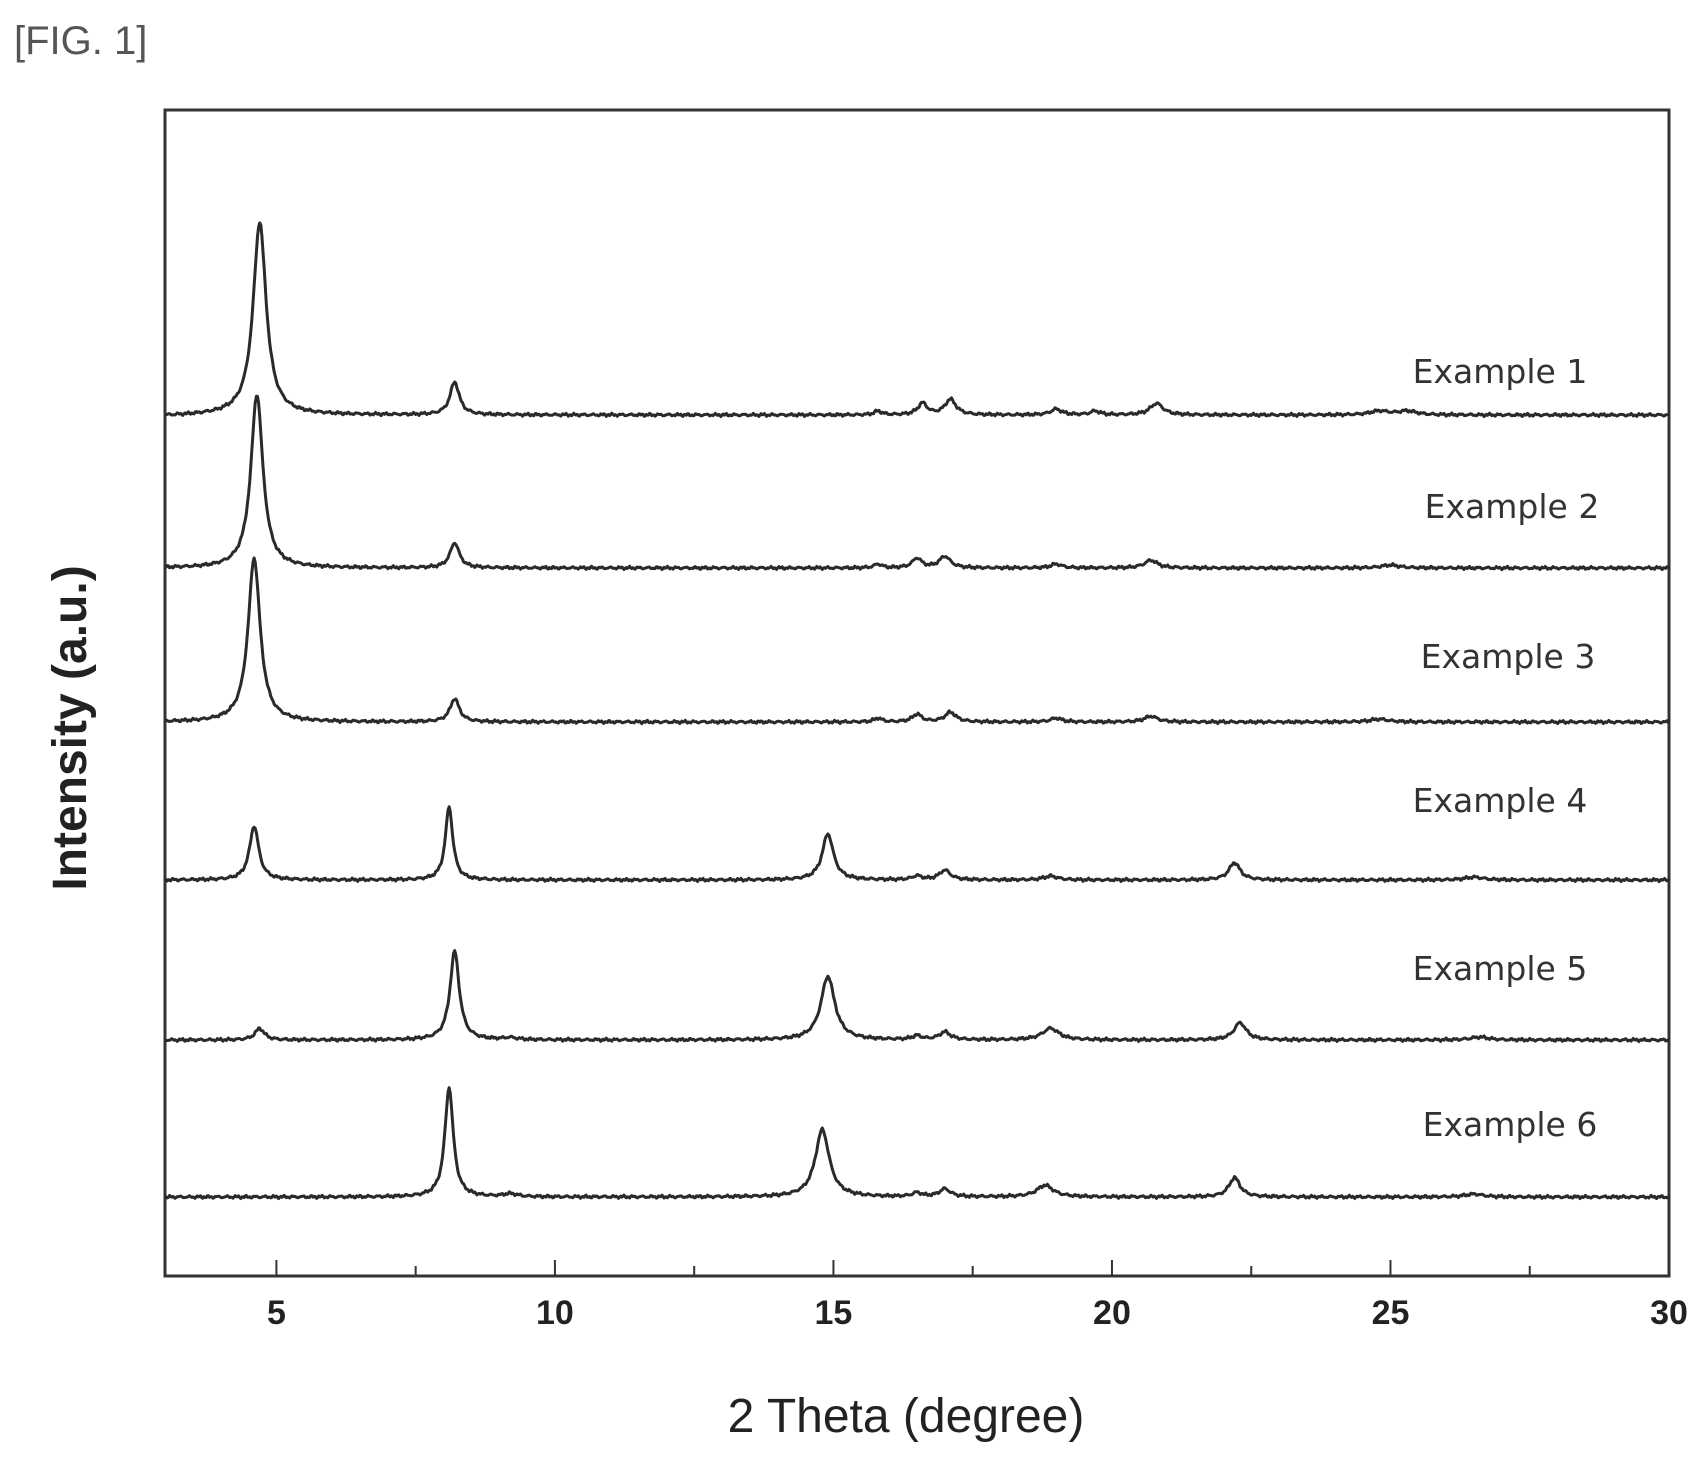 The image size is (1701, 1458). Describe the element at coordinates (977, 1313) in the screenshot. I see `x-axis-tick-labels: 5 10 15 20 25 30` at that location.